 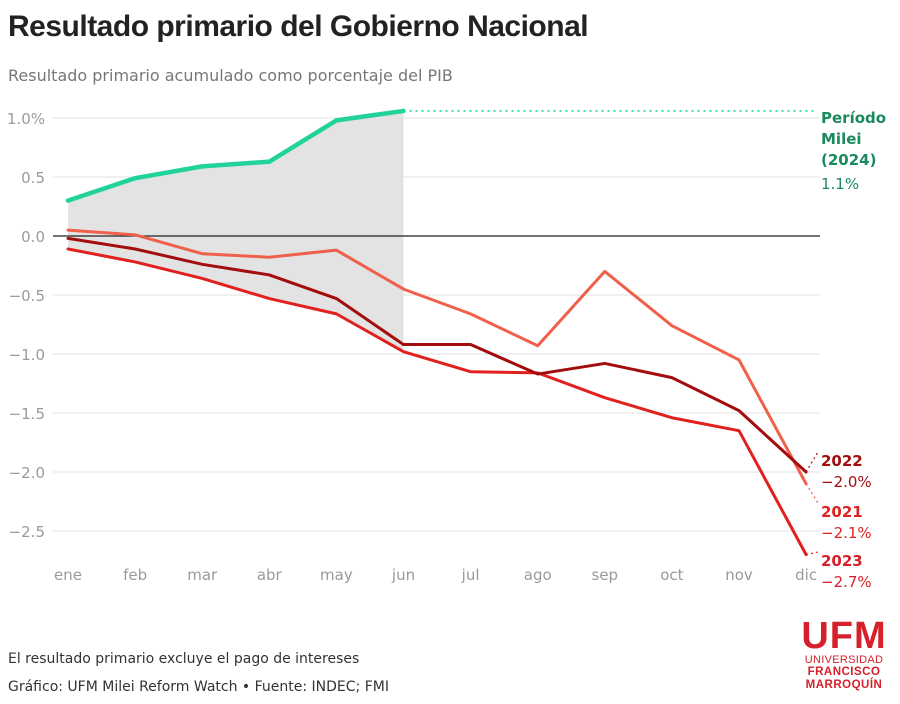 What do you see at coordinates (26, 119) in the screenshot?
I see `y-tick-label: 1.0%` at bounding box center [26, 119].